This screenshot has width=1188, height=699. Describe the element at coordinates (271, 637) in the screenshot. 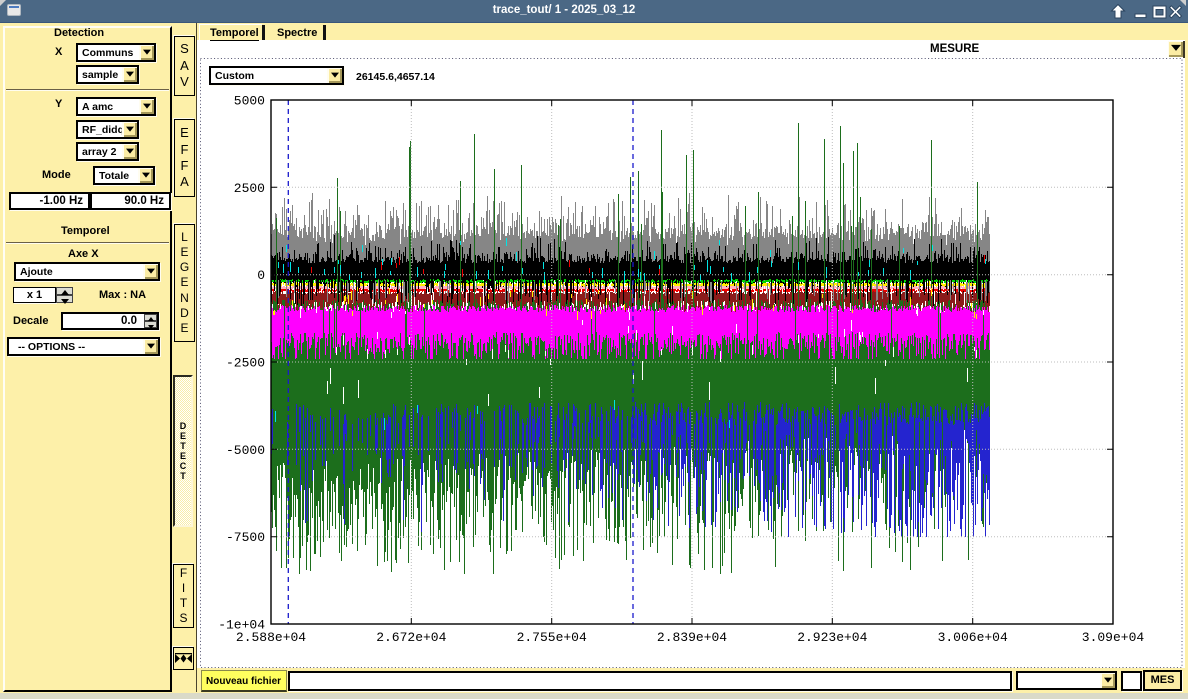

I see `svg-text: 2.588e+04` at that location.